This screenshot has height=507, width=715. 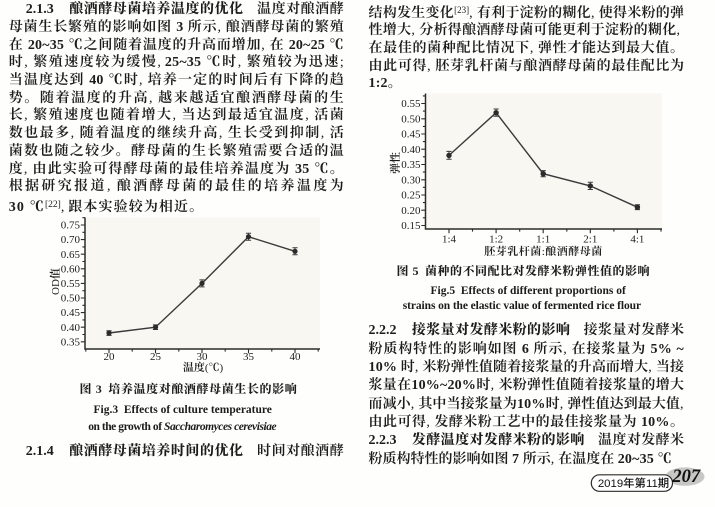 What do you see at coordinates (395, 163) in the screenshot?
I see `svg-text: 弹性` at bounding box center [395, 163].